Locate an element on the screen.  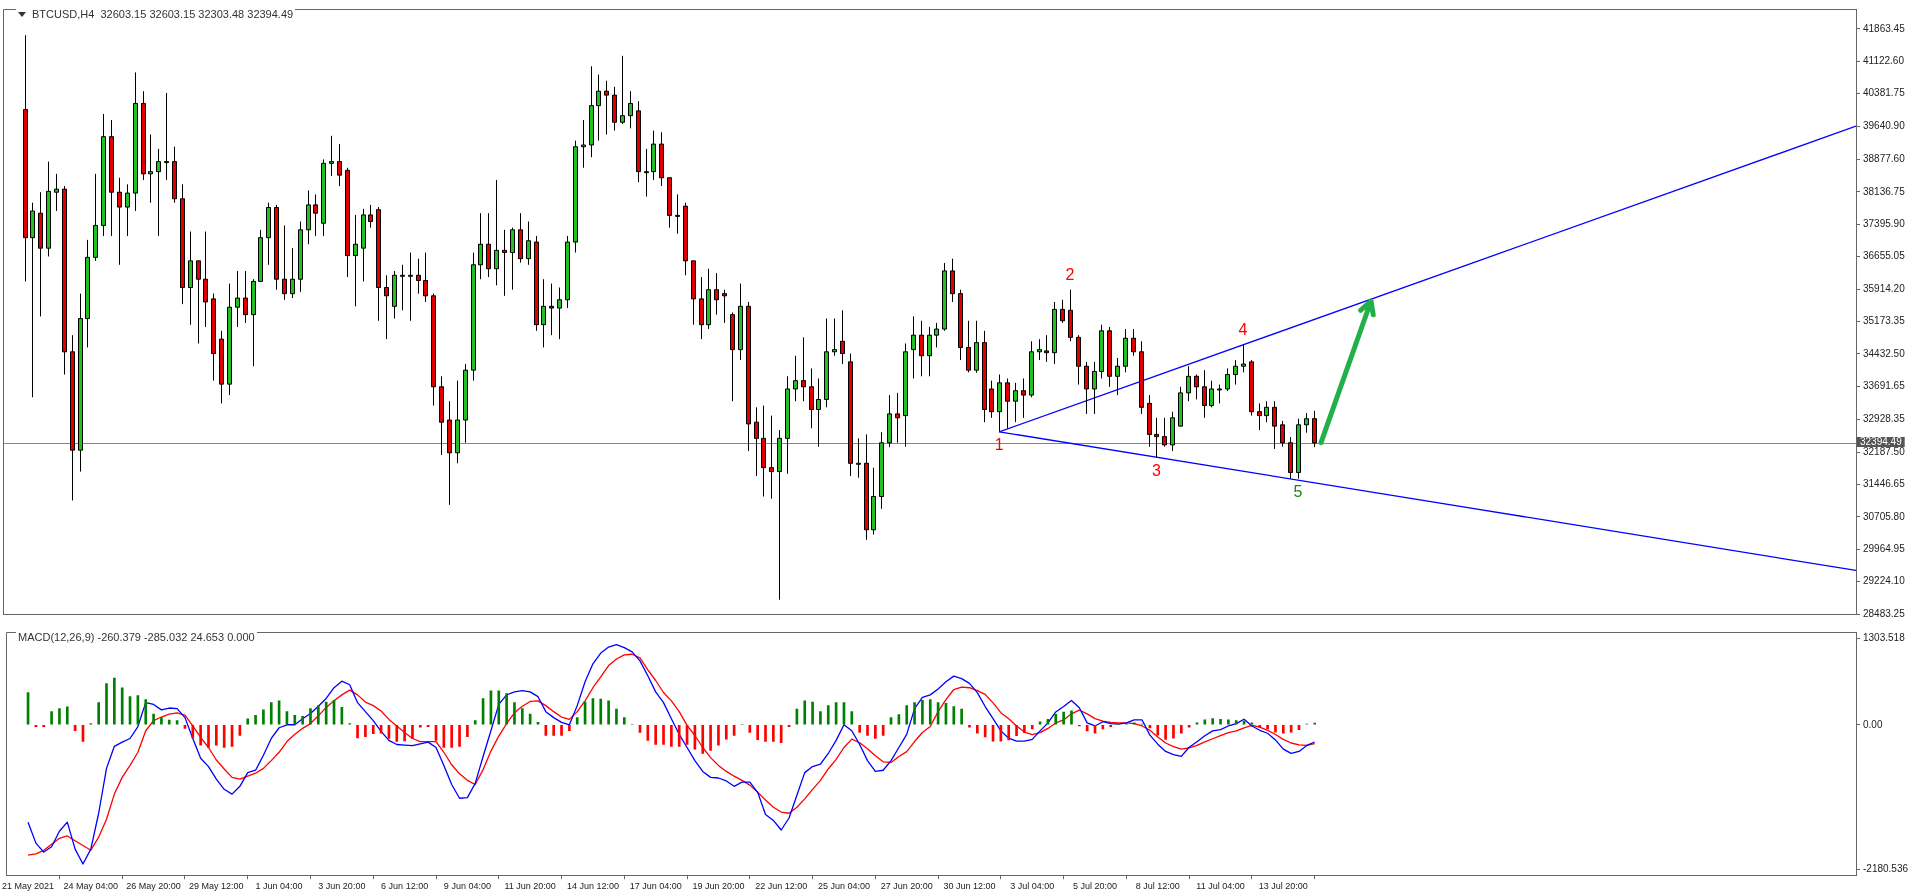
x-tick-label: 14 Jun 12:00 is located at coordinates (592, 886).